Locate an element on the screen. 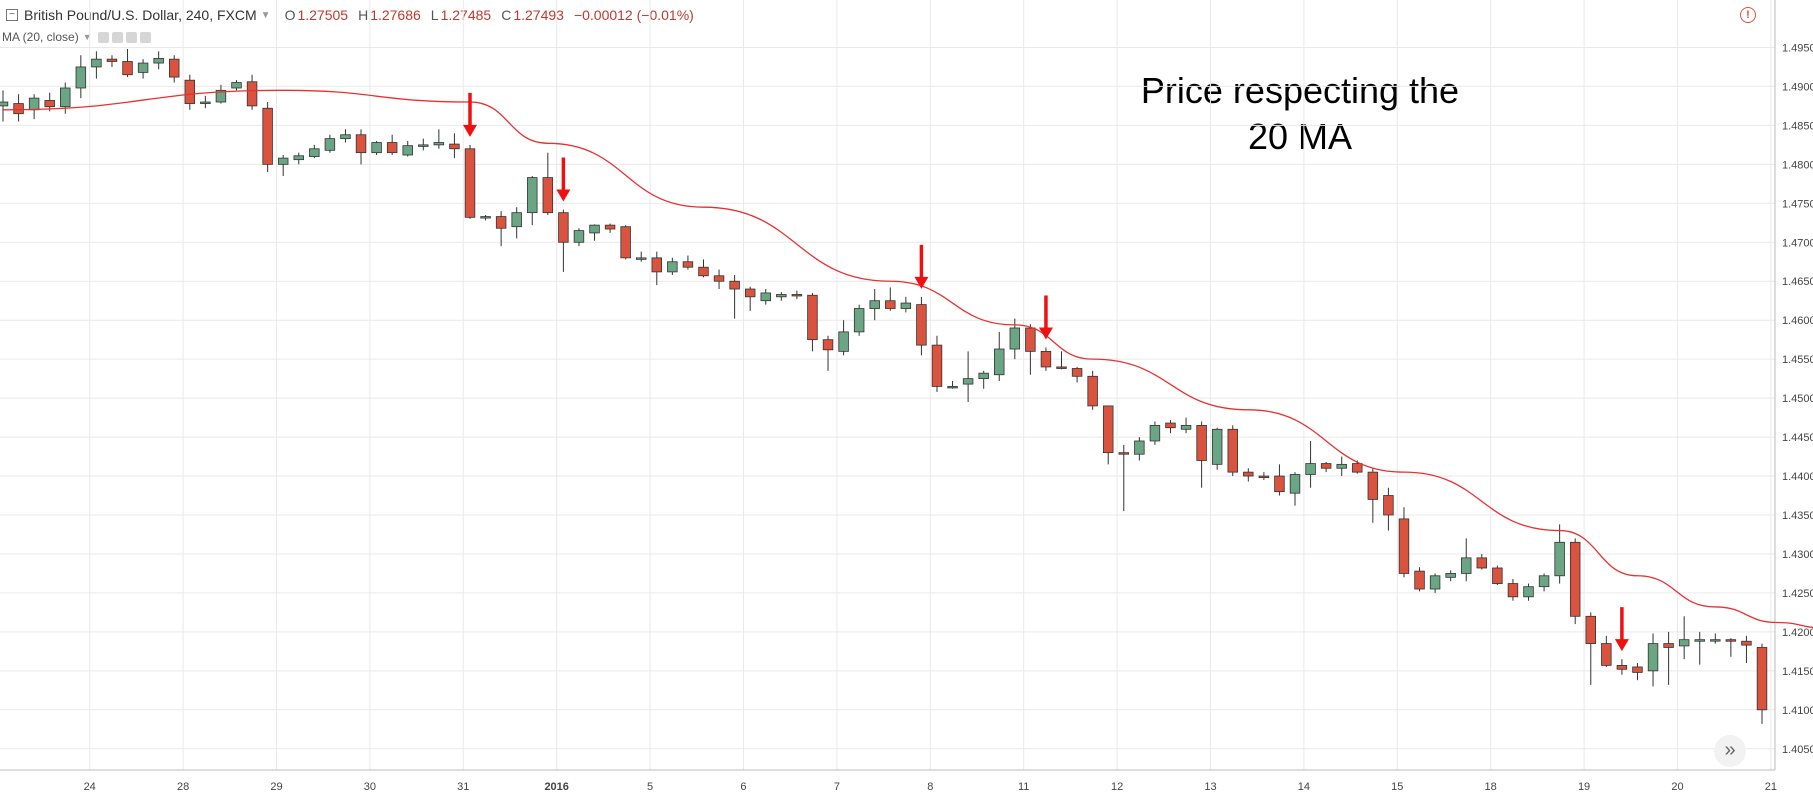 This screenshot has width=1813, height=797. x-tick-label: 30 is located at coordinates (370, 787).